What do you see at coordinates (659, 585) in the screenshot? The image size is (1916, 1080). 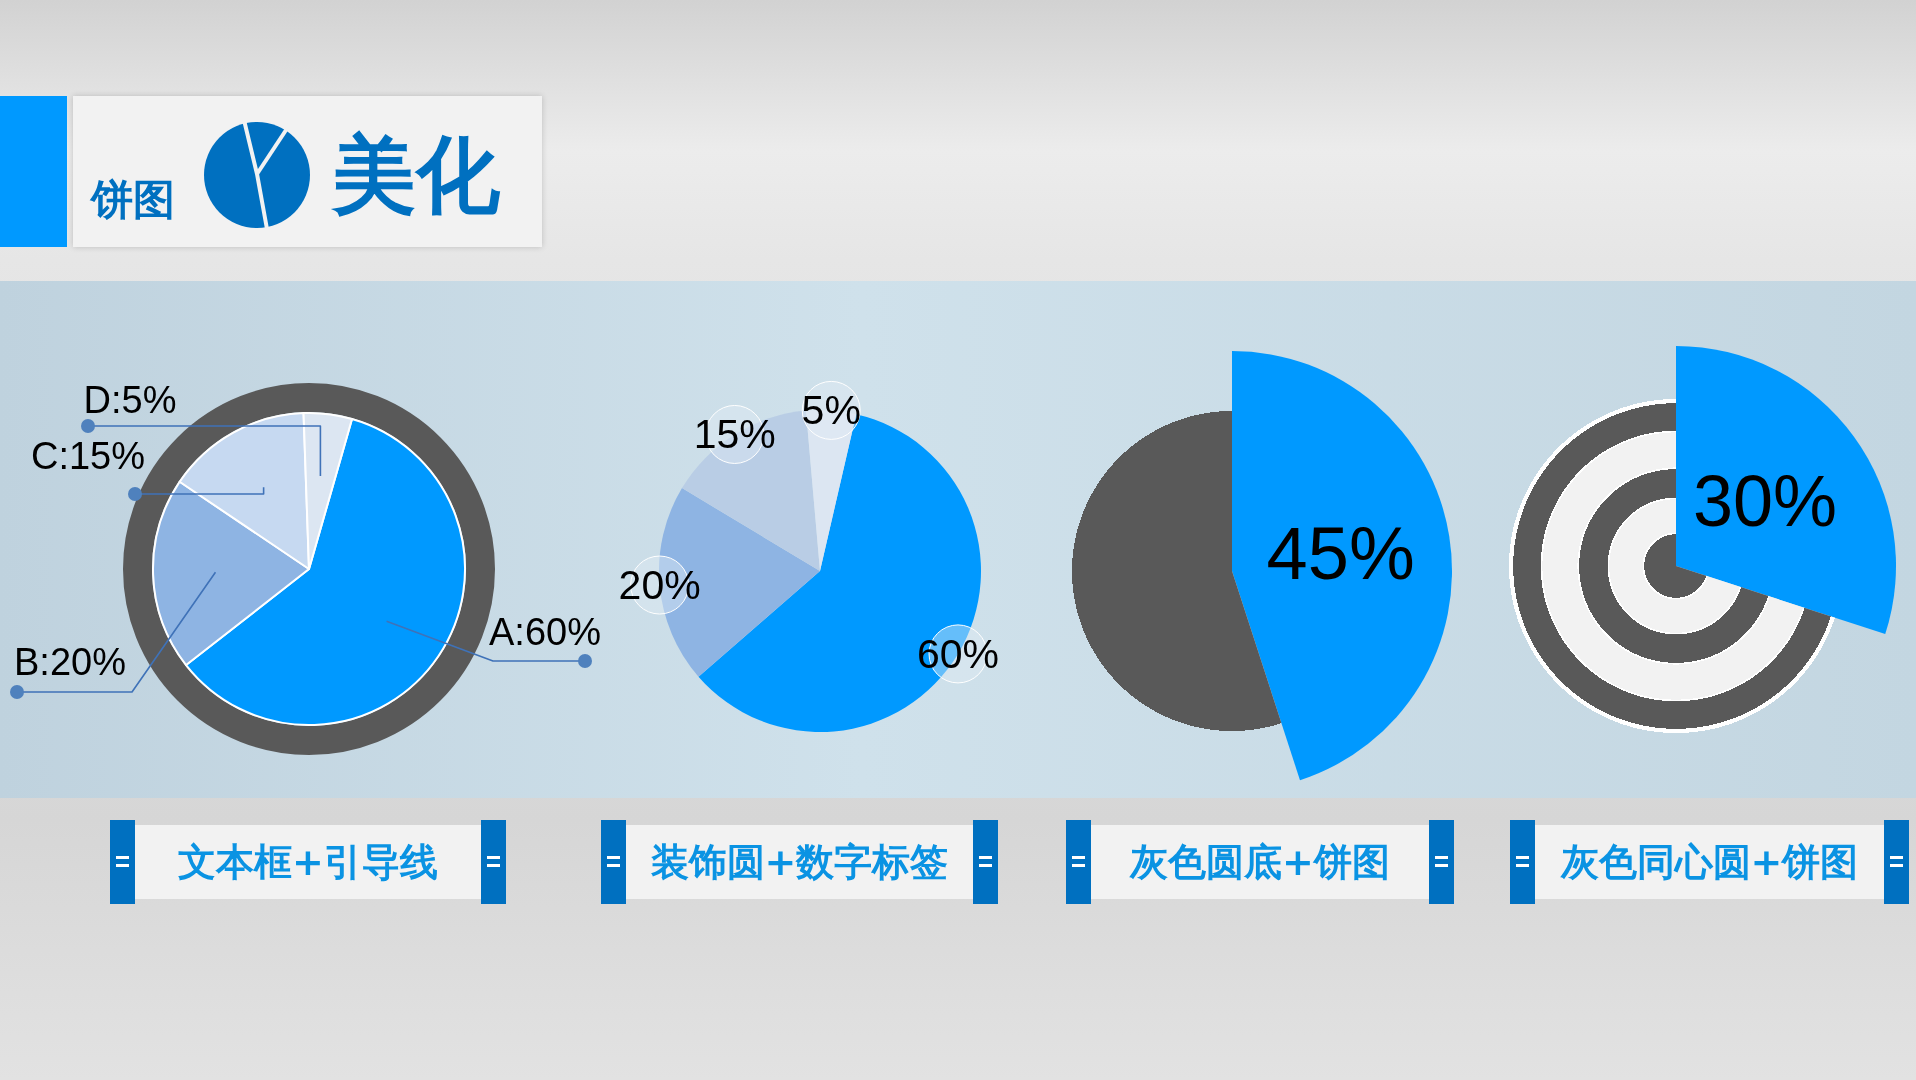 I see `data-label: 20%` at bounding box center [659, 585].